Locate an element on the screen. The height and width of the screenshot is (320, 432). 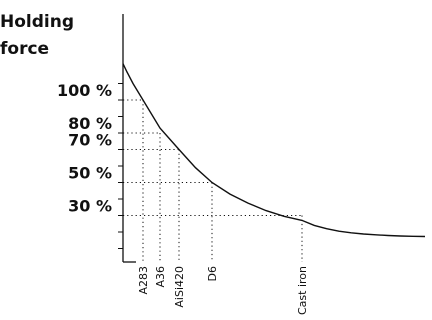
y-tick-label-70: 70 % is located at coordinates (90, 140).